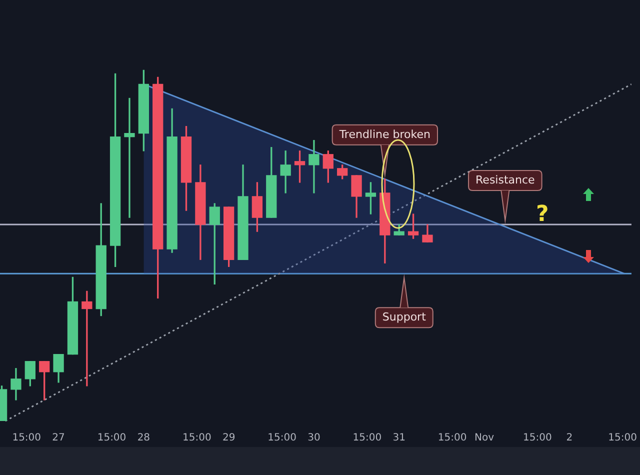  I want to click on ref-line-label: Resistance, so click(506, 179).